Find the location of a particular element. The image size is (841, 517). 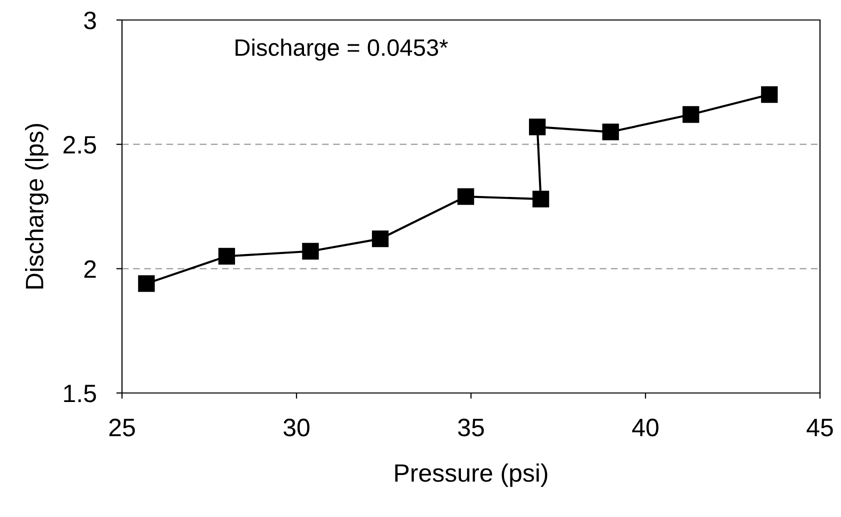

x-tick-label: 25 is located at coordinates (122, 427).